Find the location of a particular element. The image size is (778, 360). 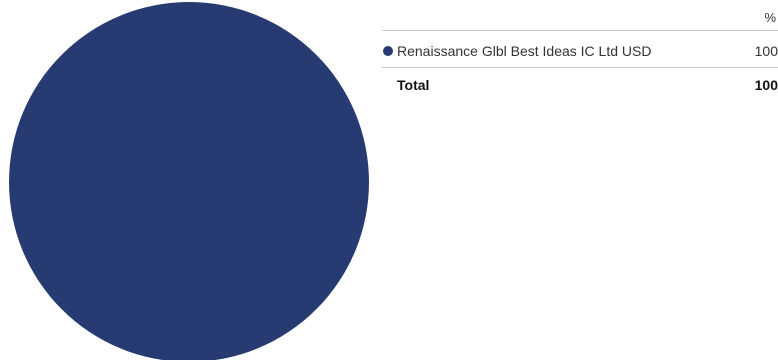

legend-total-row: Total 100 is located at coordinates (580, 83).